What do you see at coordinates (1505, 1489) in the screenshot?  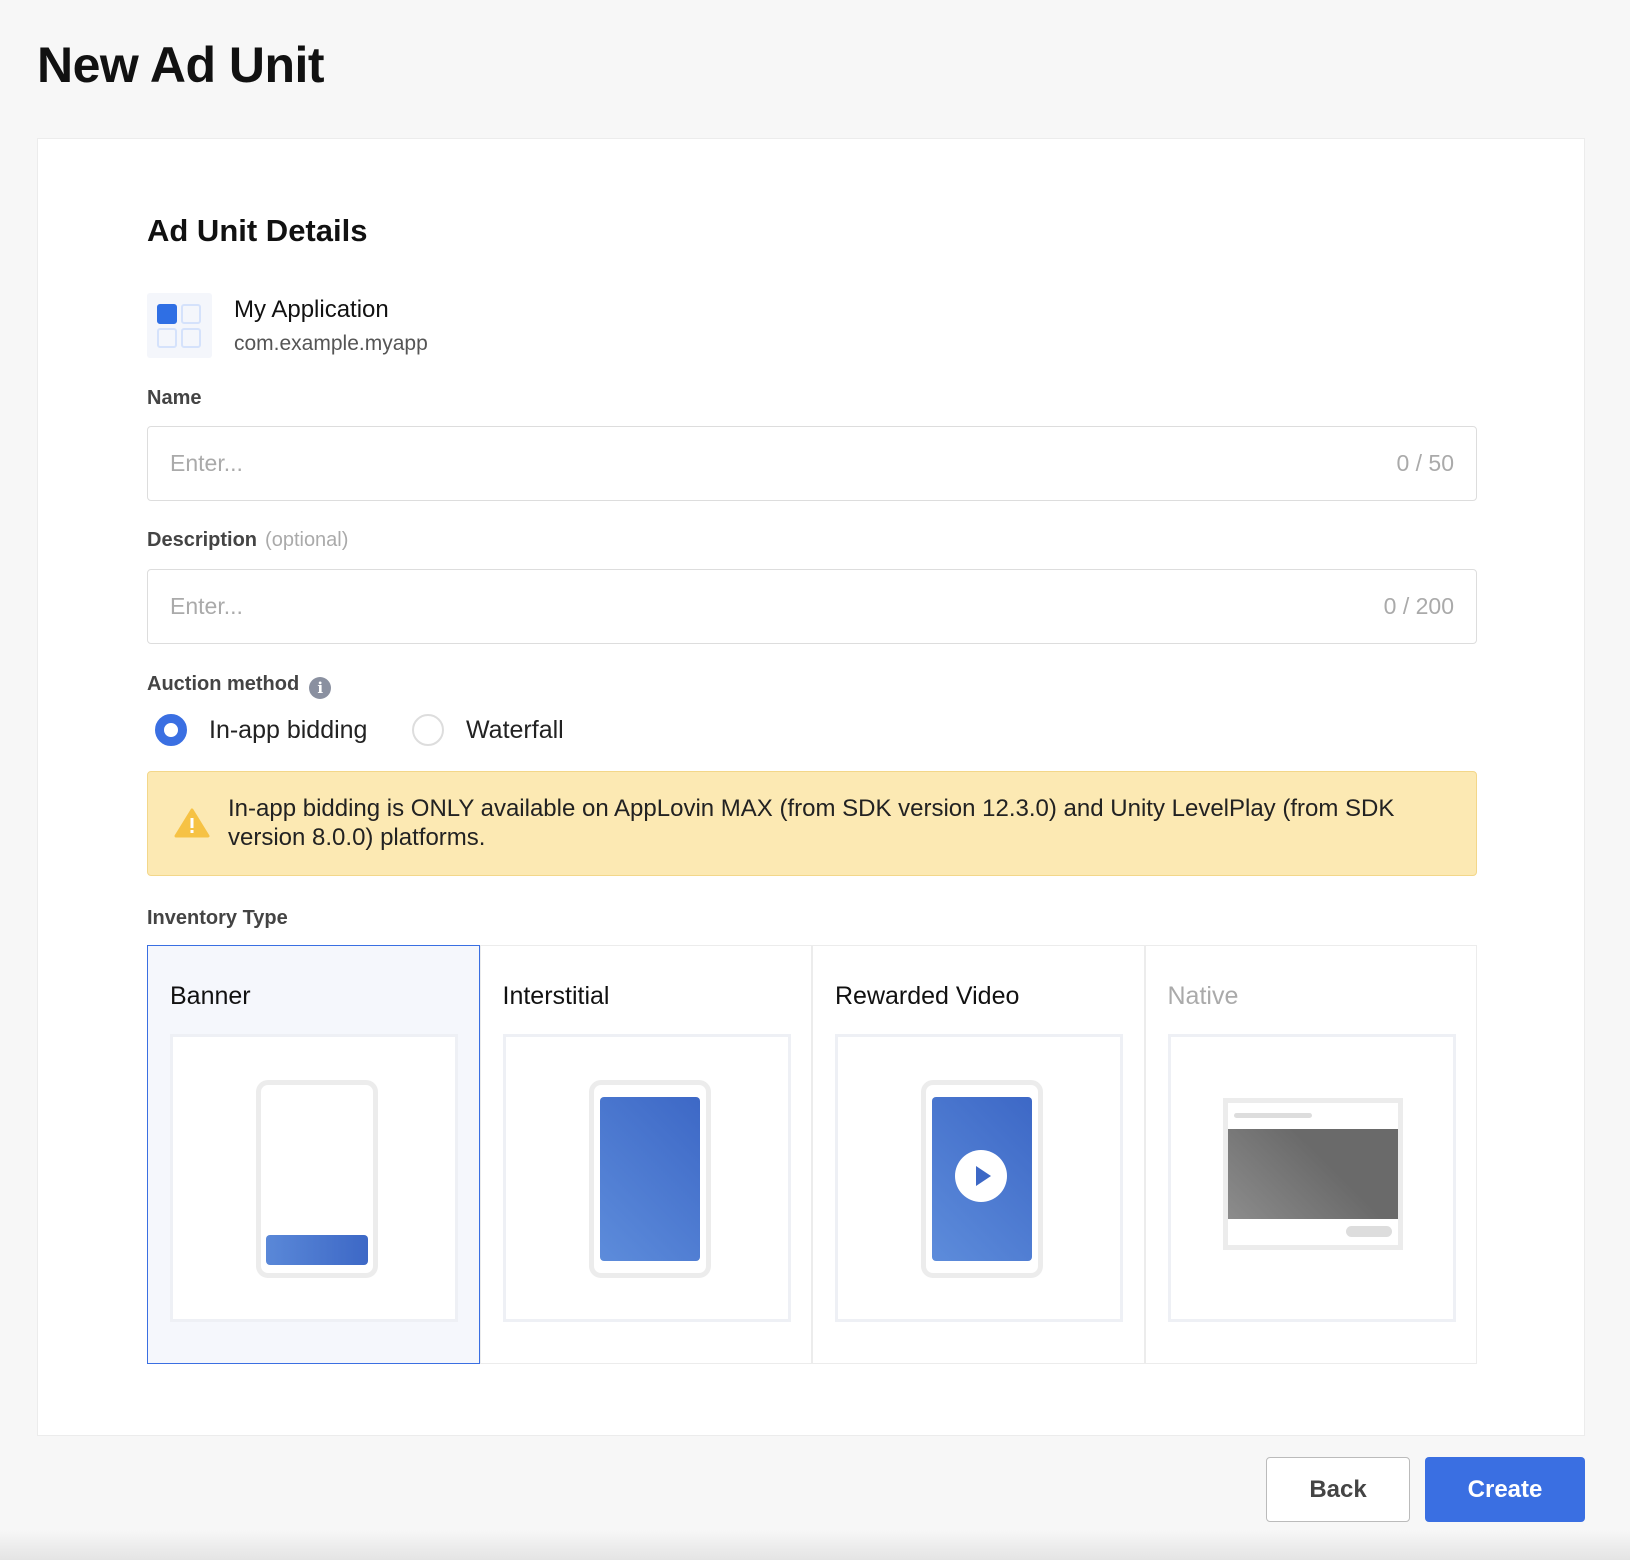 I see `create-button: Create` at bounding box center [1505, 1489].